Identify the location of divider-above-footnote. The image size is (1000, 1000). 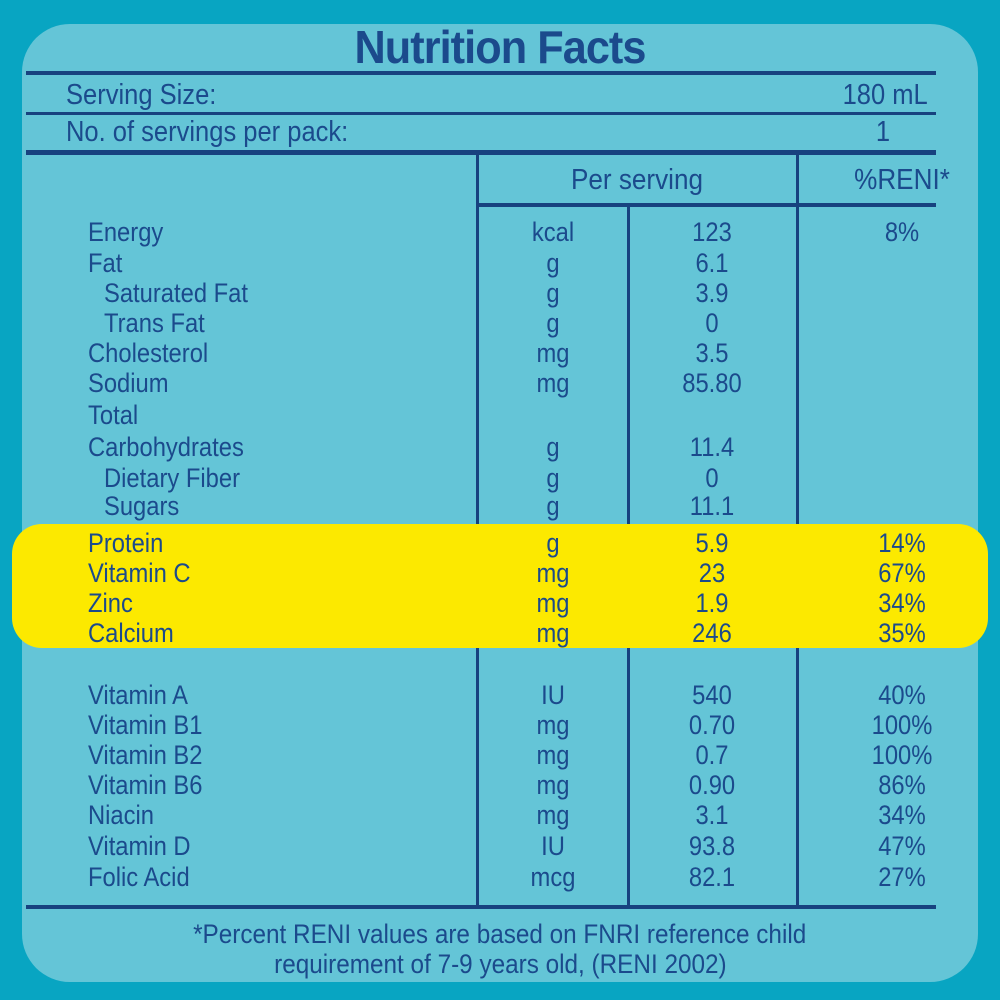
(481, 907).